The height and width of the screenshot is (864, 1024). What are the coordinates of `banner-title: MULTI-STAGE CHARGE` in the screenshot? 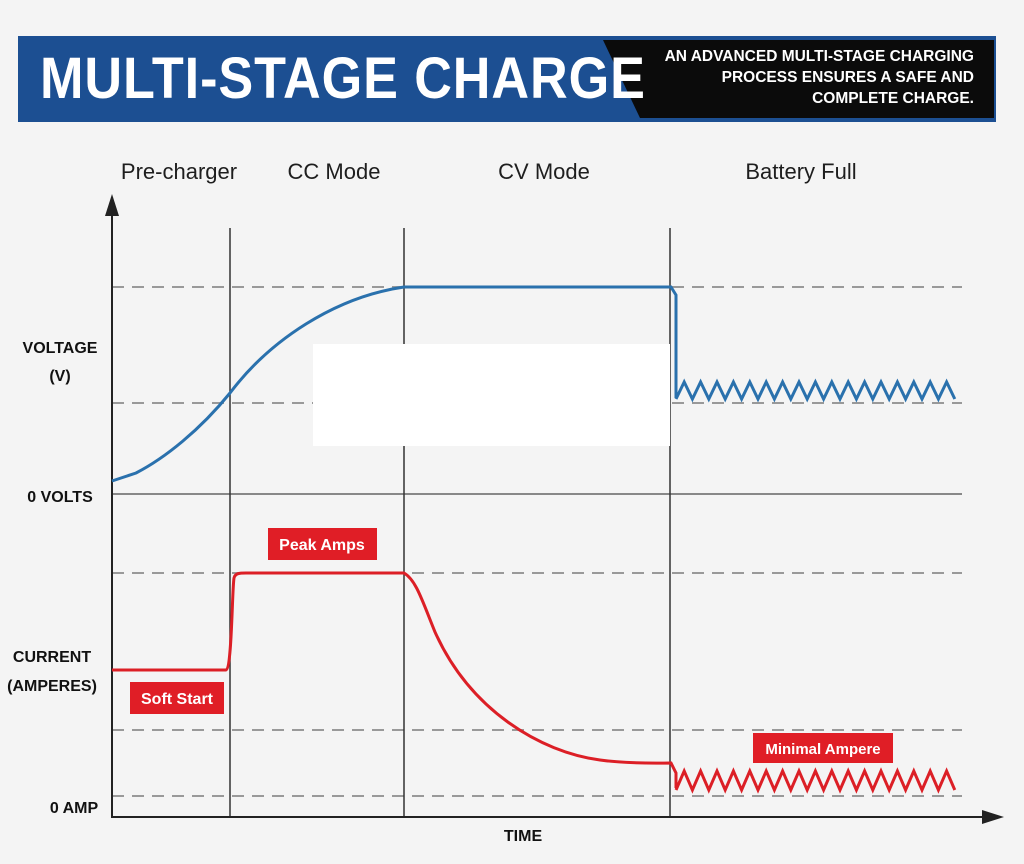 It's located at (343, 78).